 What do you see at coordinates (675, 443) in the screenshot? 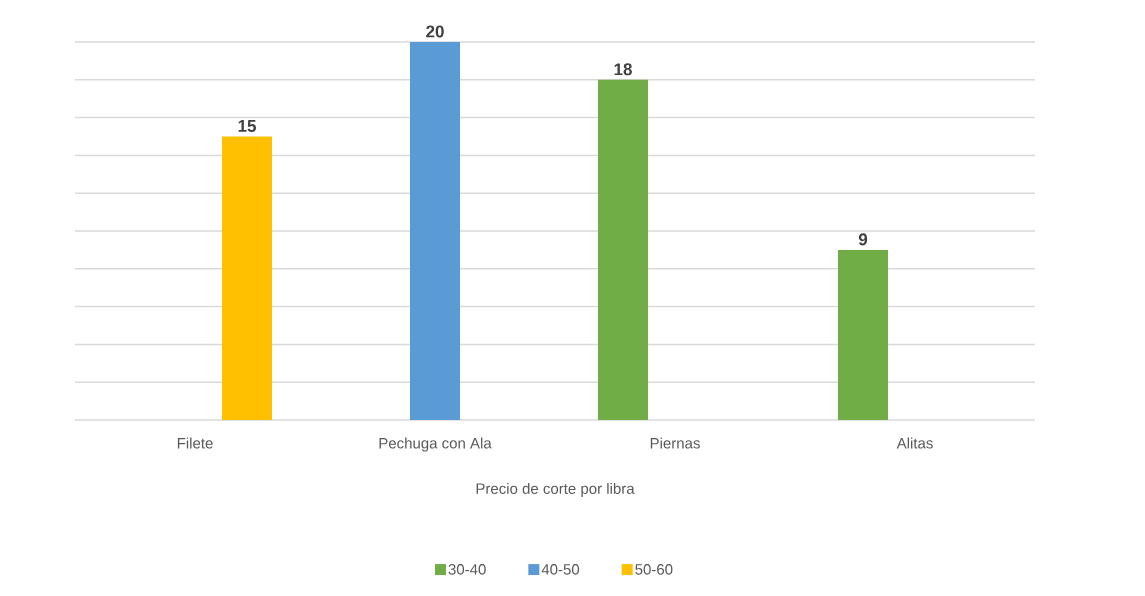
I see `x-tick-label: Piernas` at bounding box center [675, 443].